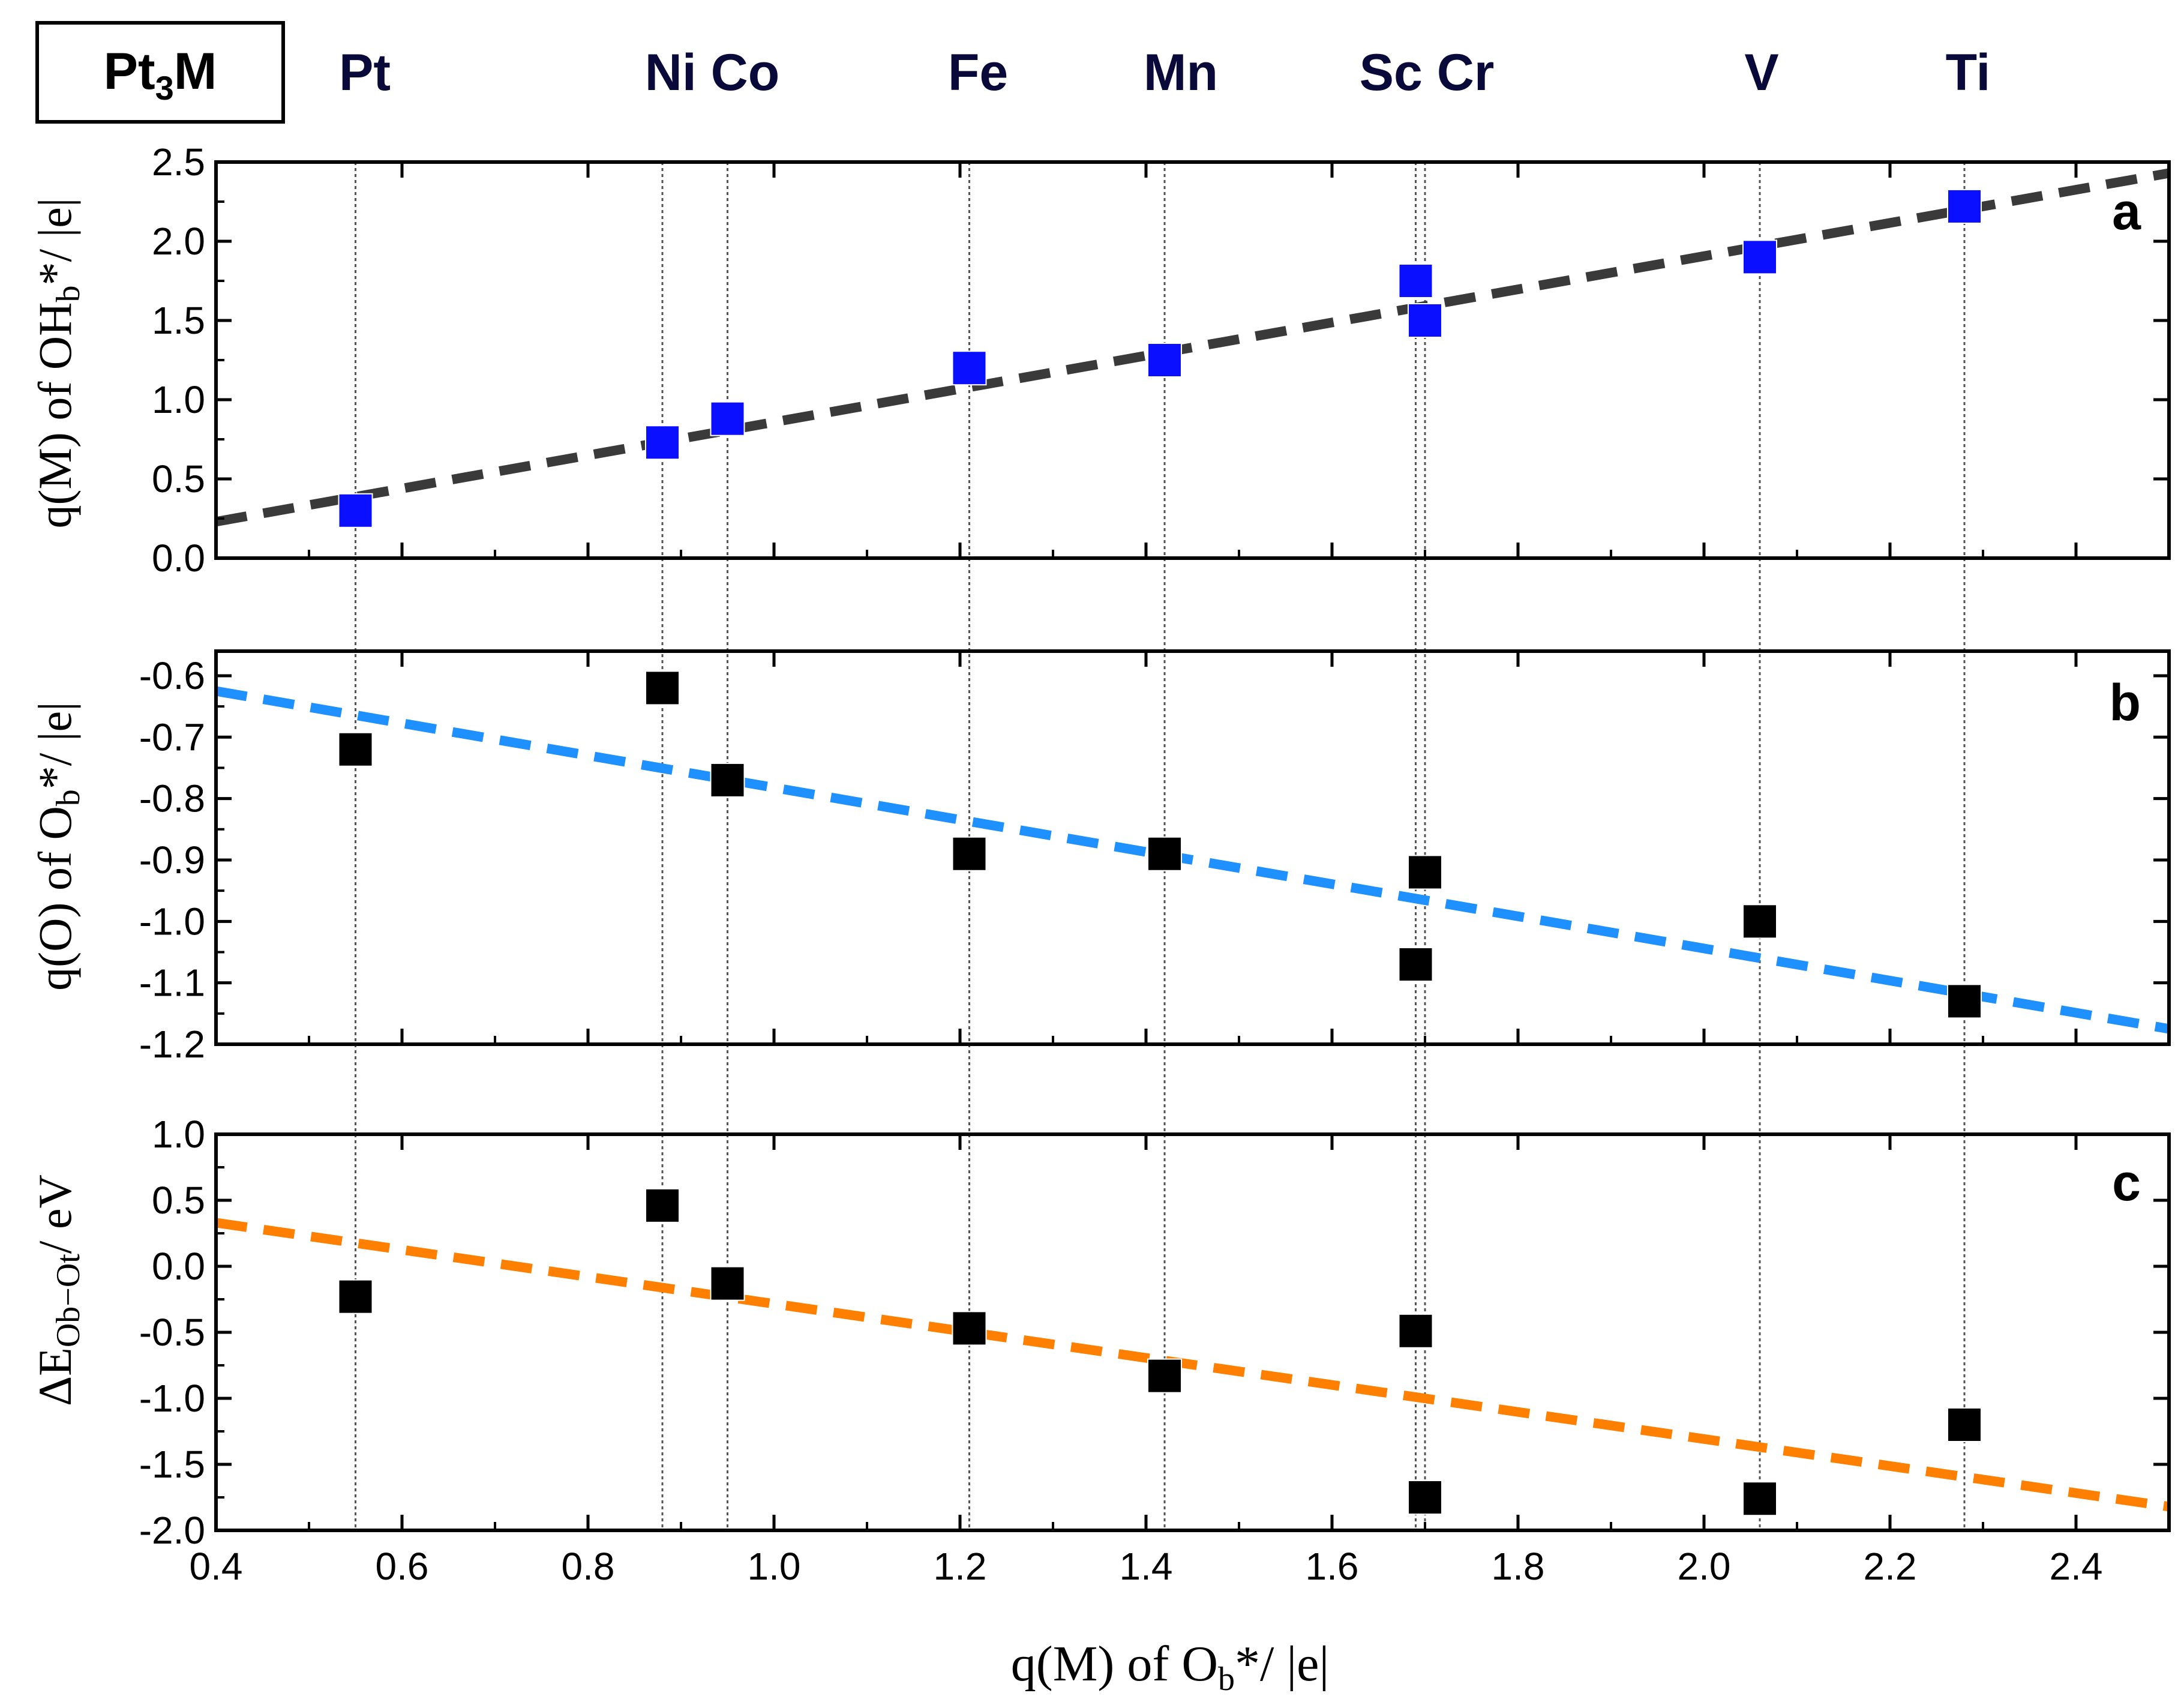  What do you see at coordinates (662, 688) in the screenshot?
I see `point-b-ni` at bounding box center [662, 688].